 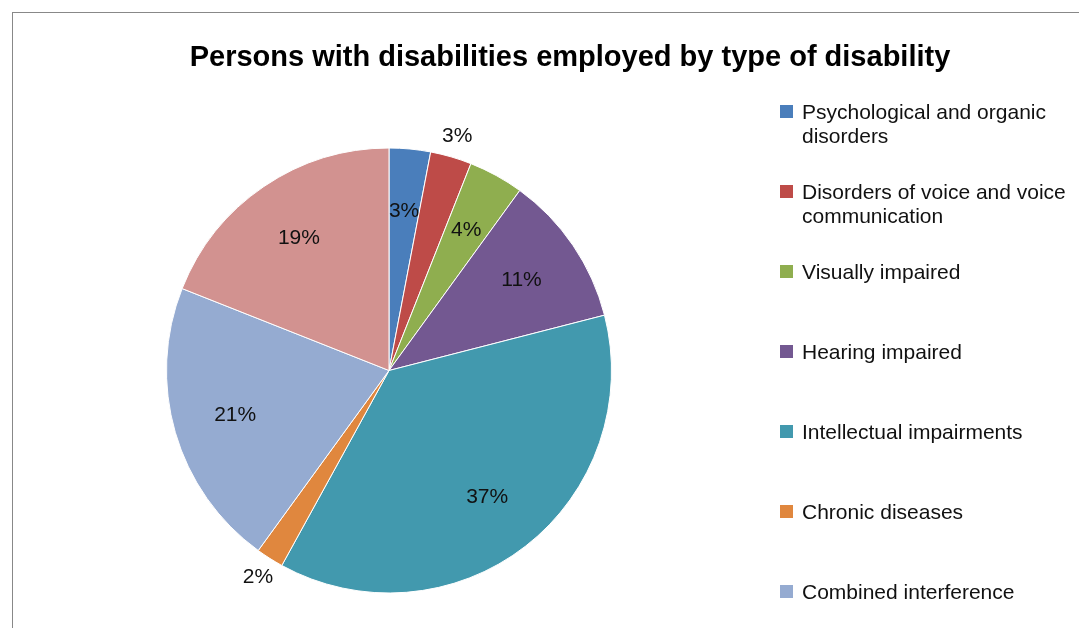 What do you see at coordinates (924, 124) in the screenshot?
I see `legend-label: Psychological and organic disorders` at bounding box center [924, 124].